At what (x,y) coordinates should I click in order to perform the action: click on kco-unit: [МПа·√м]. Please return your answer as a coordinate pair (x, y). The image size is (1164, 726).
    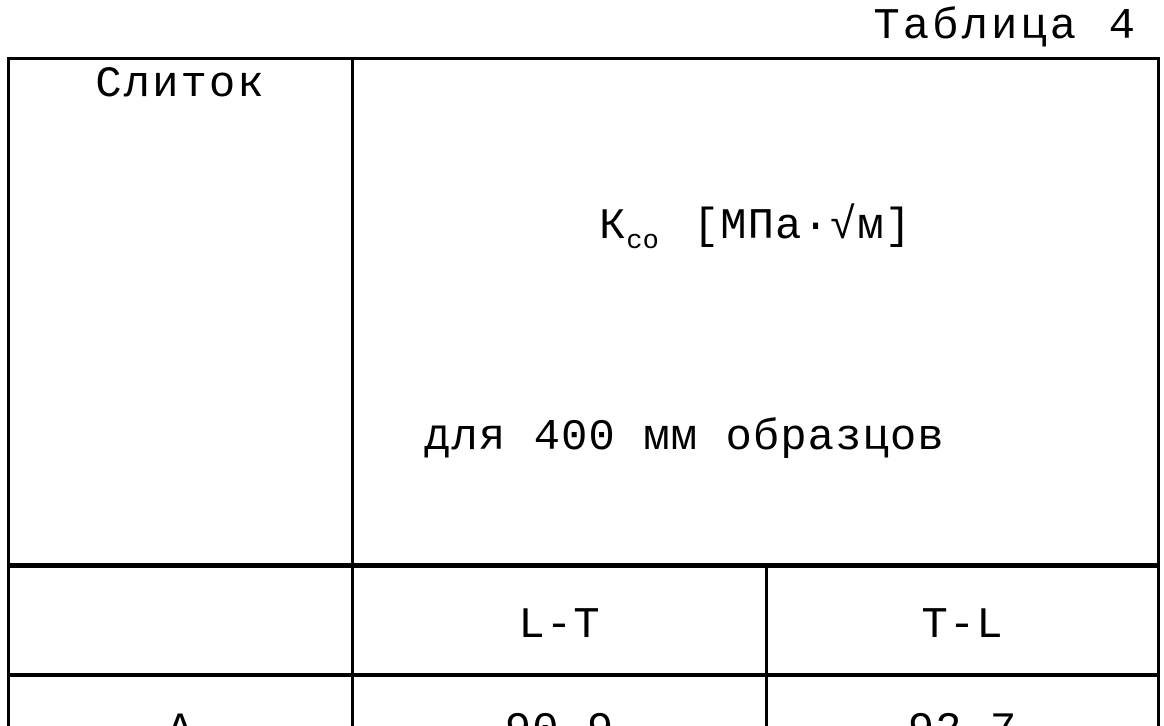
    Looking at the image, I should click on (802, 227).